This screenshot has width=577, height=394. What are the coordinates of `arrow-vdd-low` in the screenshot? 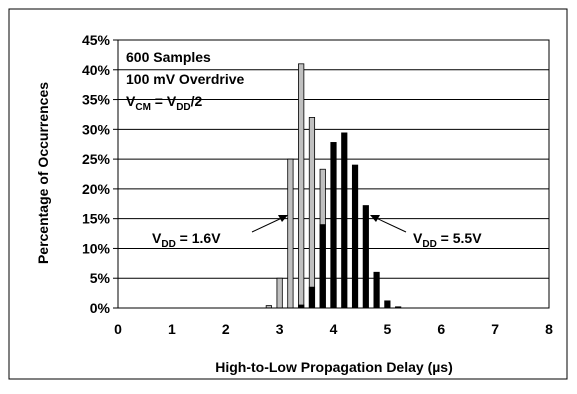 It's located at (268, 224).